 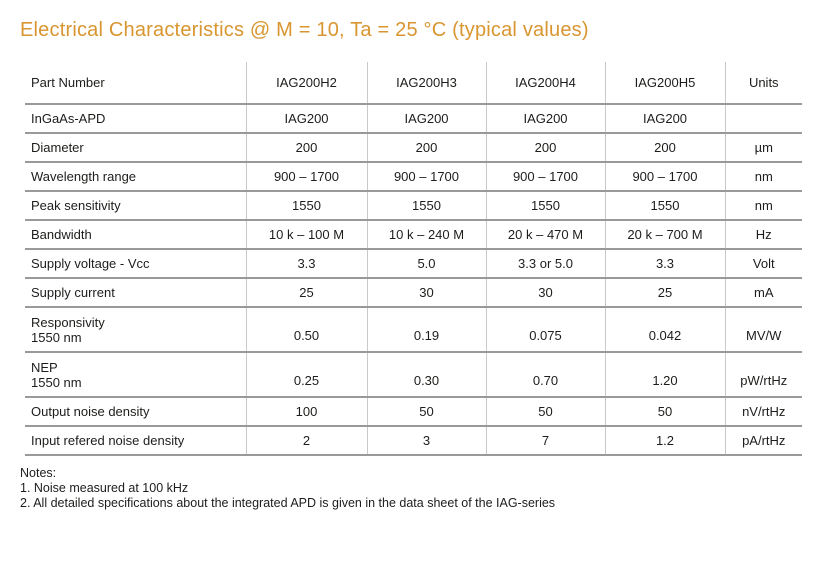 I want to click on col-header-iag200h5: IAG200H5, so click(x=664, y=83).